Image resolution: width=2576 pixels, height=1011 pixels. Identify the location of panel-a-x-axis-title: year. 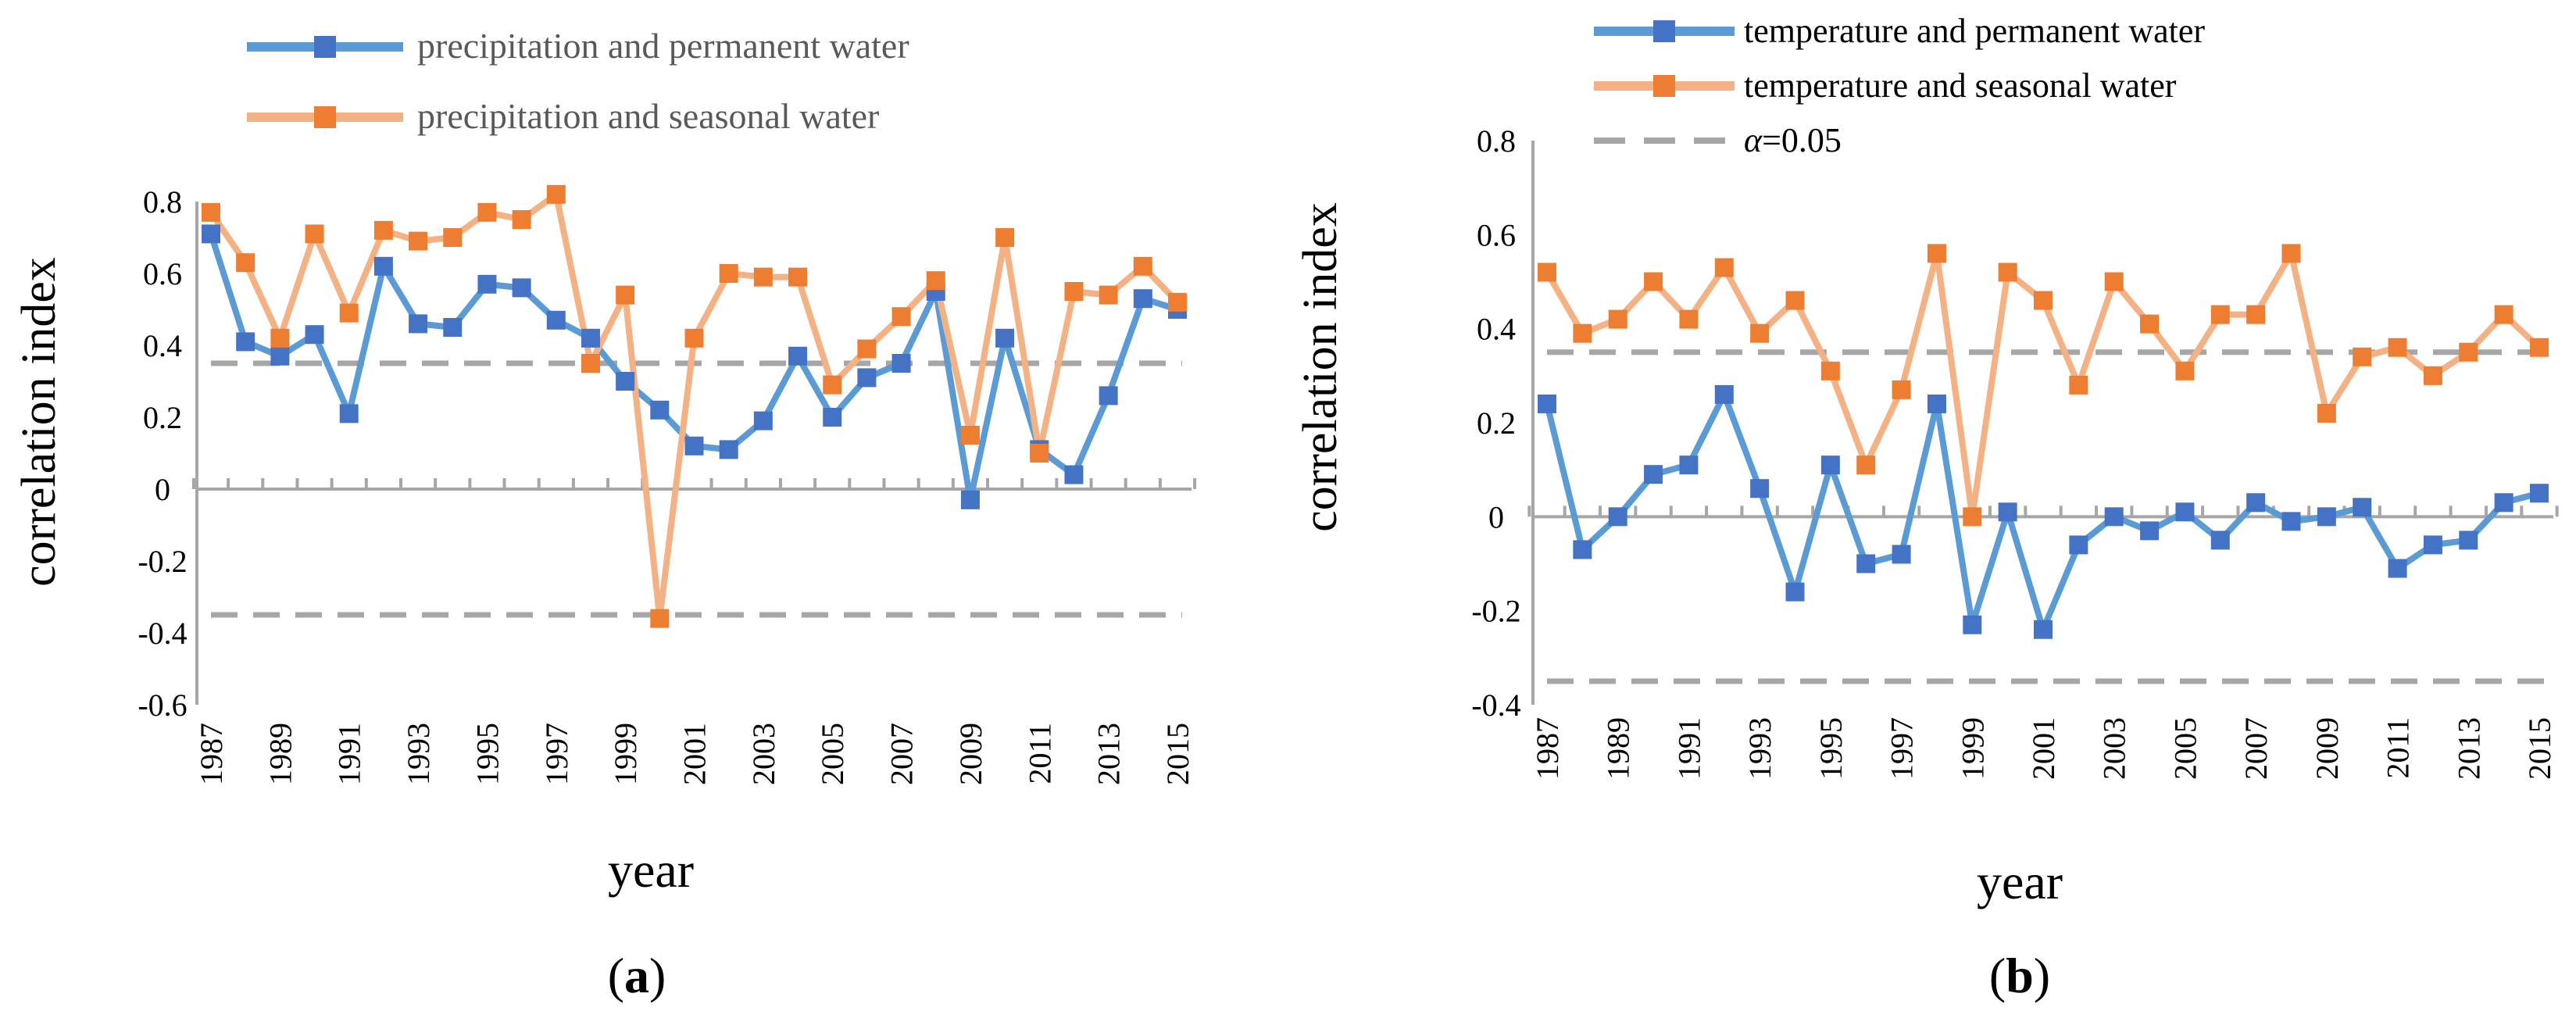
(651, 870).